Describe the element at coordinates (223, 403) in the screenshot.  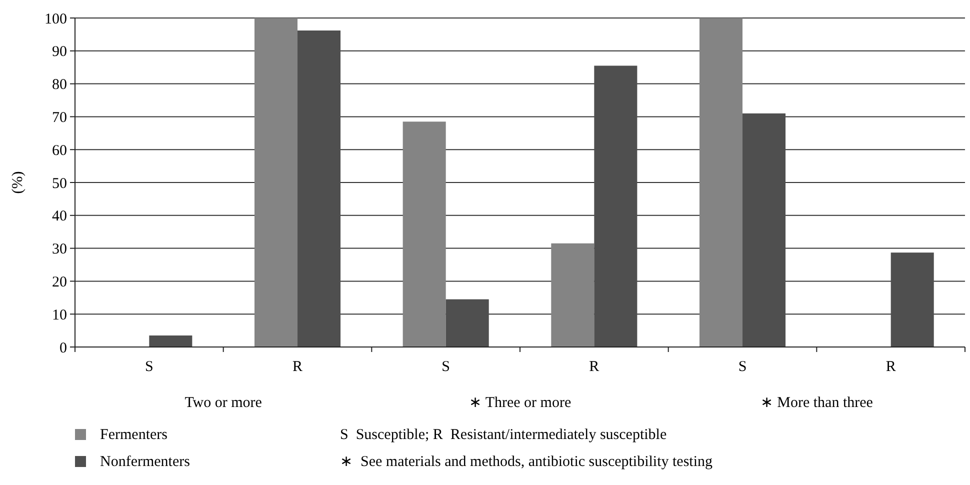
I see `text: Two or more` at that location.